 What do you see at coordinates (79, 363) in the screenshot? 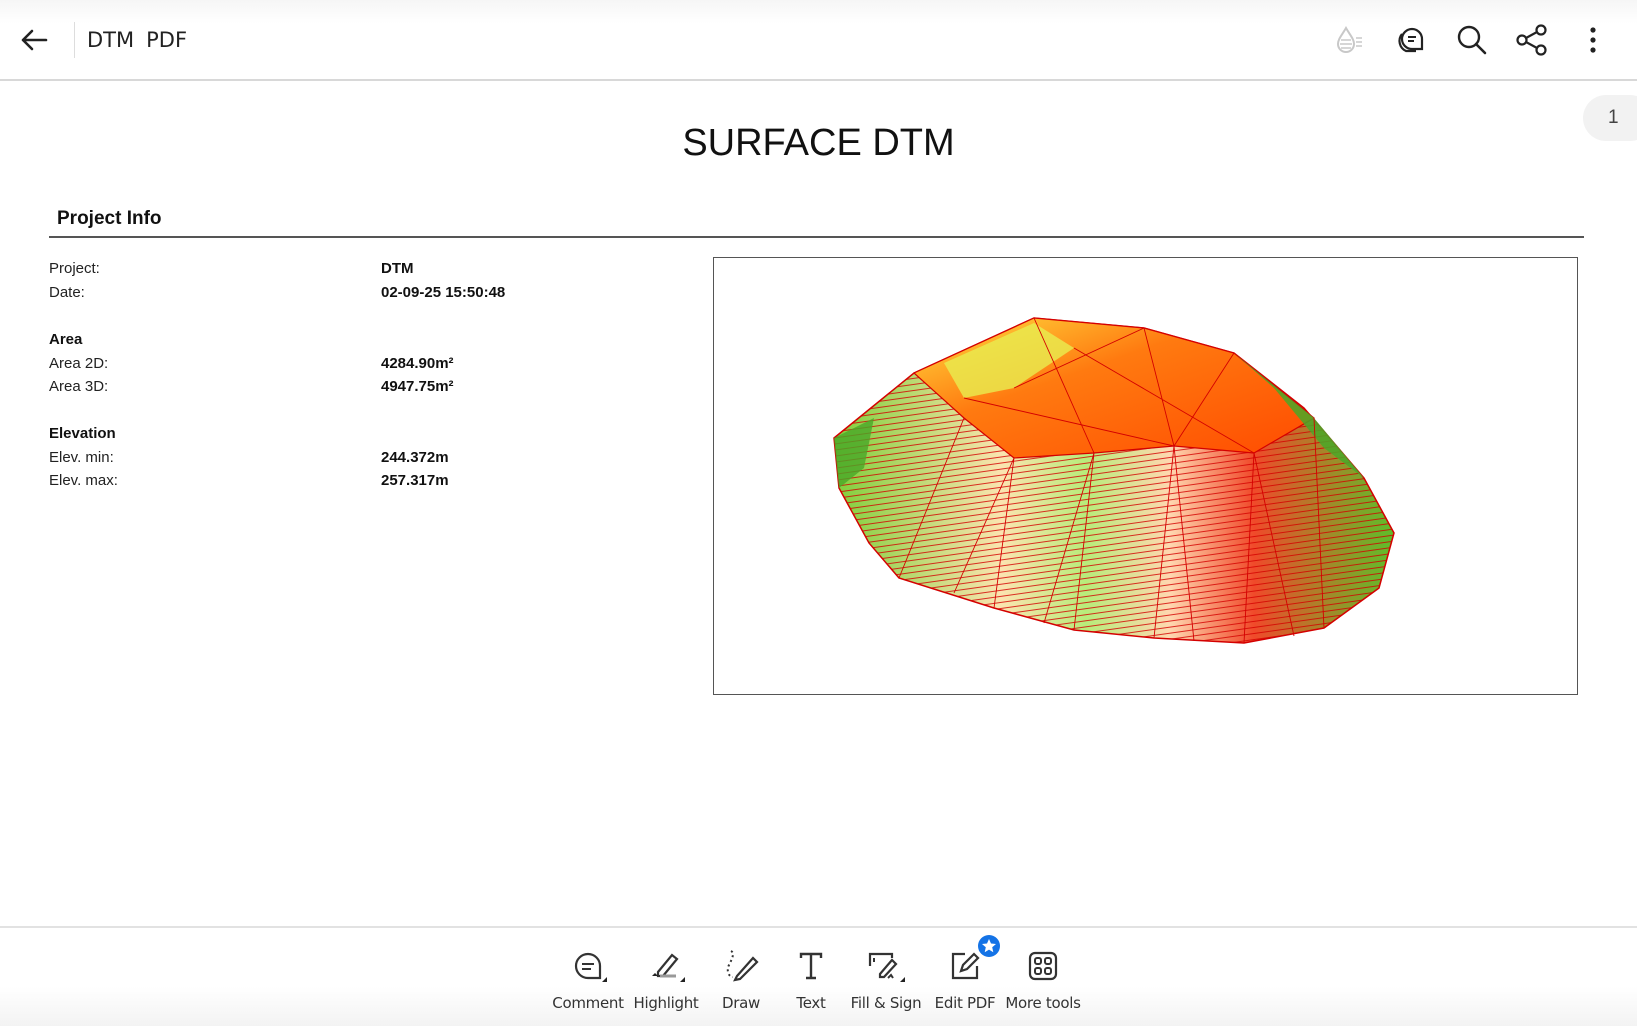
I see `area-2d-label: Area 2D:` at bounding box center [79, 363].